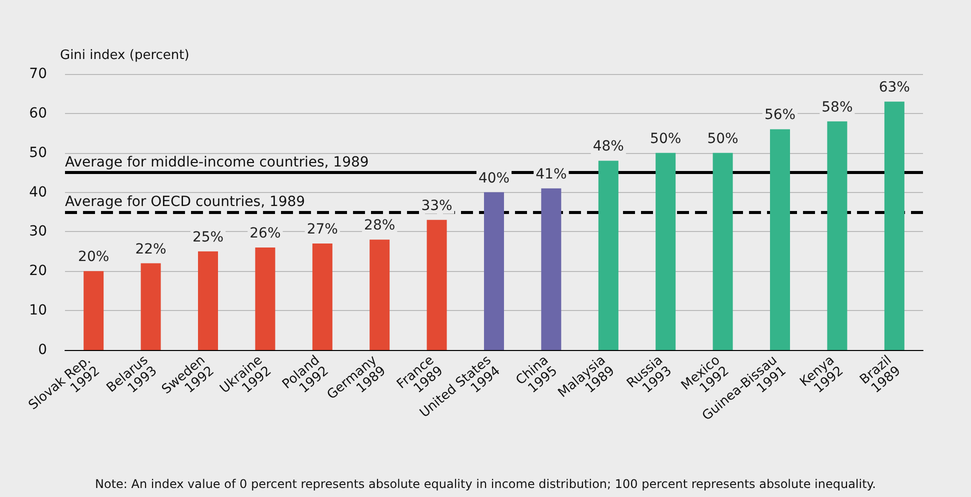  Describe the element at coordinates (608, 146) in the screenshot. I see `data-label: 48%` at that location.